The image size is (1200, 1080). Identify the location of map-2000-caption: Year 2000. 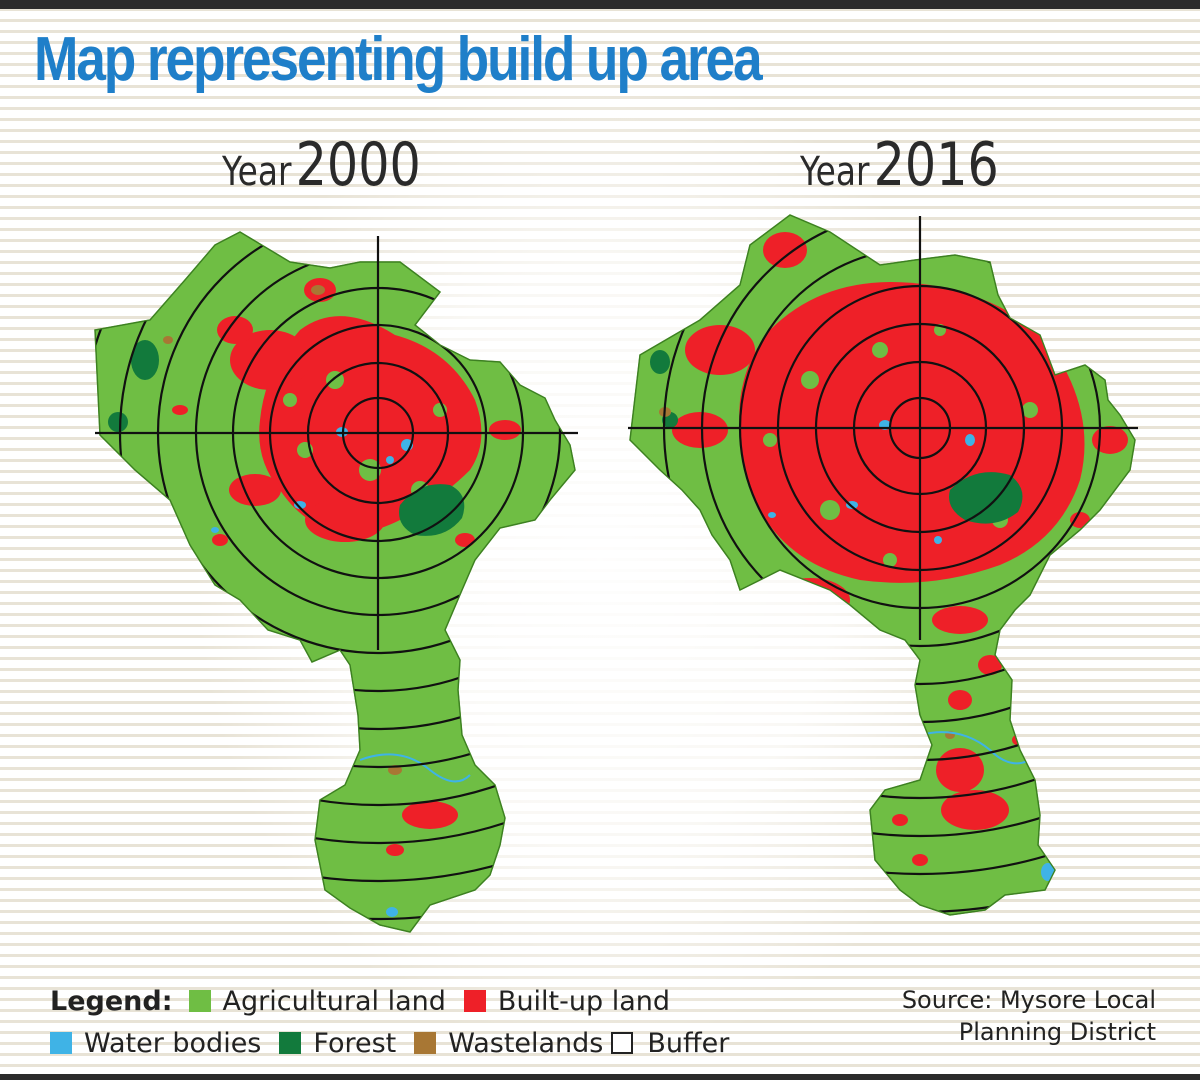
(321, 165).